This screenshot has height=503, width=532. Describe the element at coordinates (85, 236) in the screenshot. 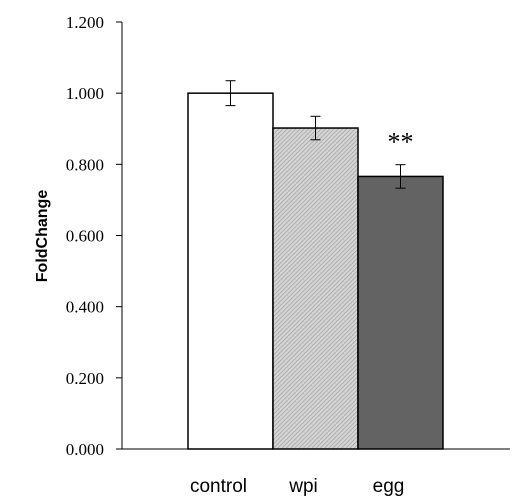

I see `y-tick-label: 0.600` at that location.